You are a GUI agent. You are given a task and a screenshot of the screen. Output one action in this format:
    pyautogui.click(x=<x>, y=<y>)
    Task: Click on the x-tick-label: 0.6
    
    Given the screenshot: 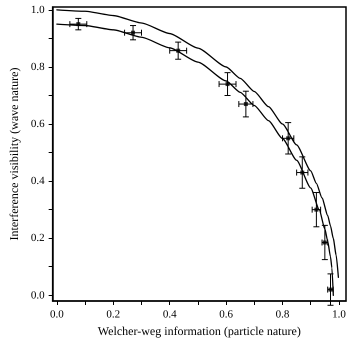 What is the action you would take?
    pyautogui.click(x=226, y=314)
    